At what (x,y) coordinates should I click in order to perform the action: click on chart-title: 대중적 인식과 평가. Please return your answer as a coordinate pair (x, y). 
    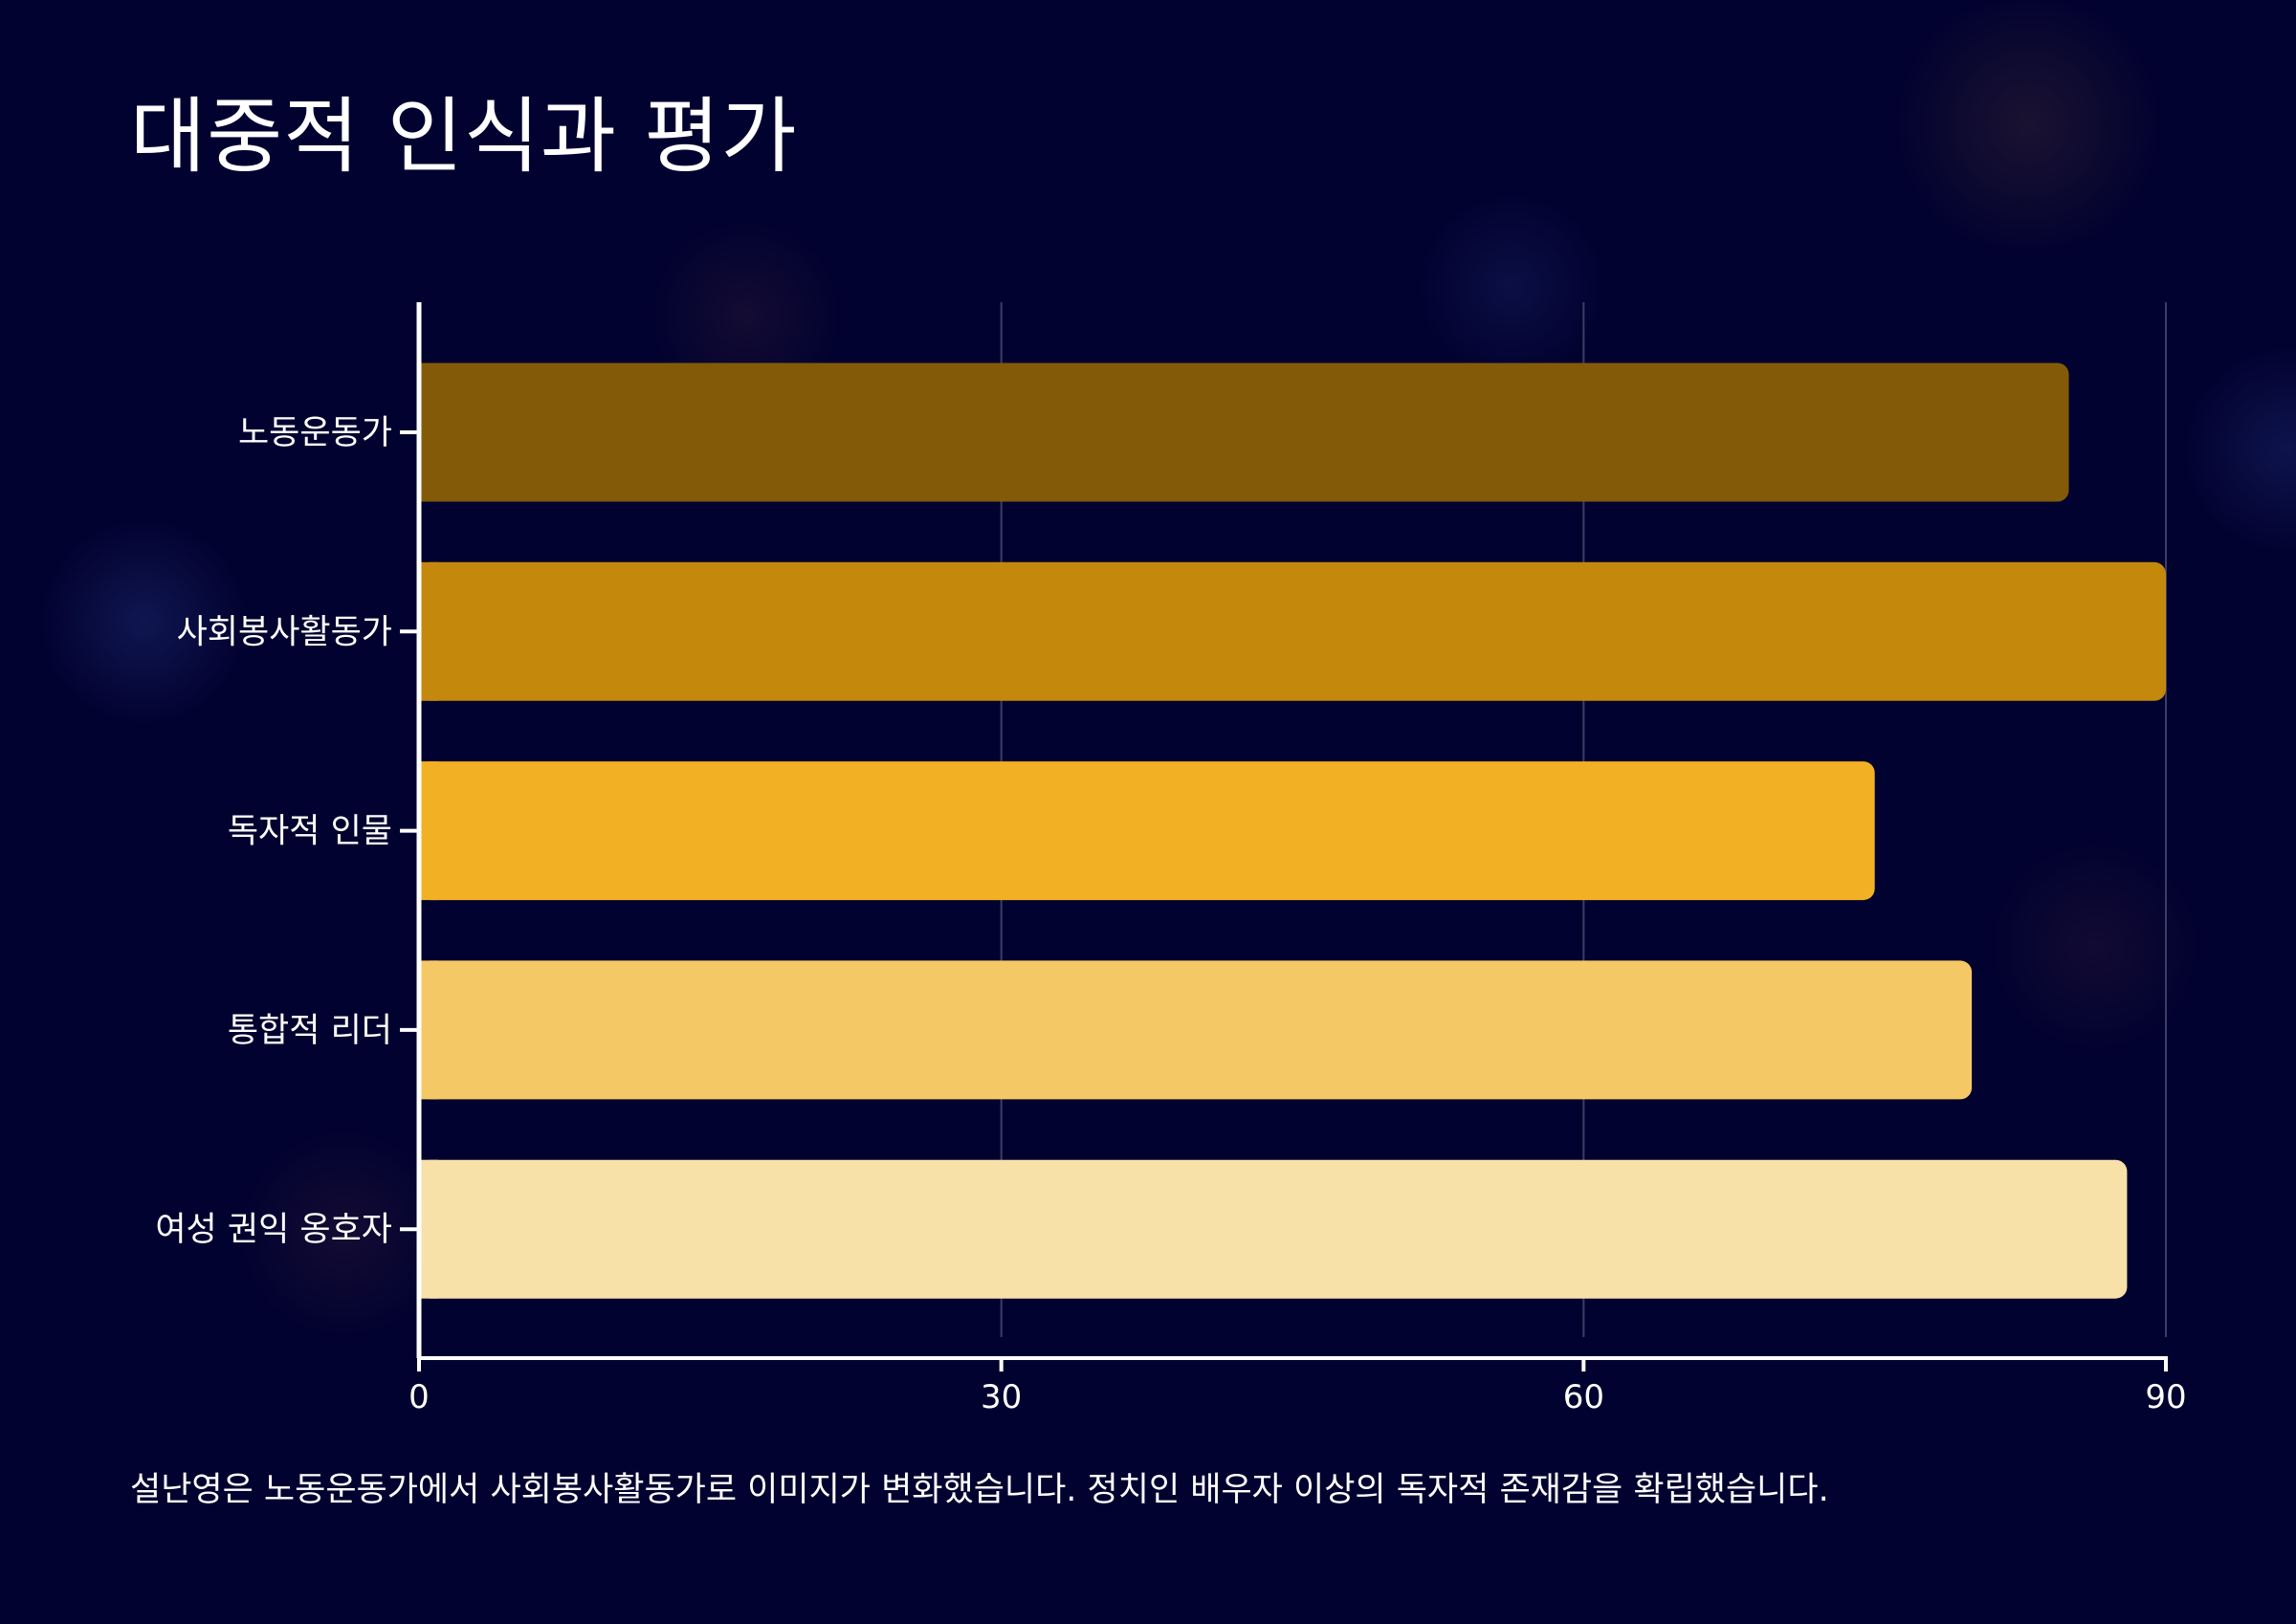
    Looking at the image, I should click on (464, 137).